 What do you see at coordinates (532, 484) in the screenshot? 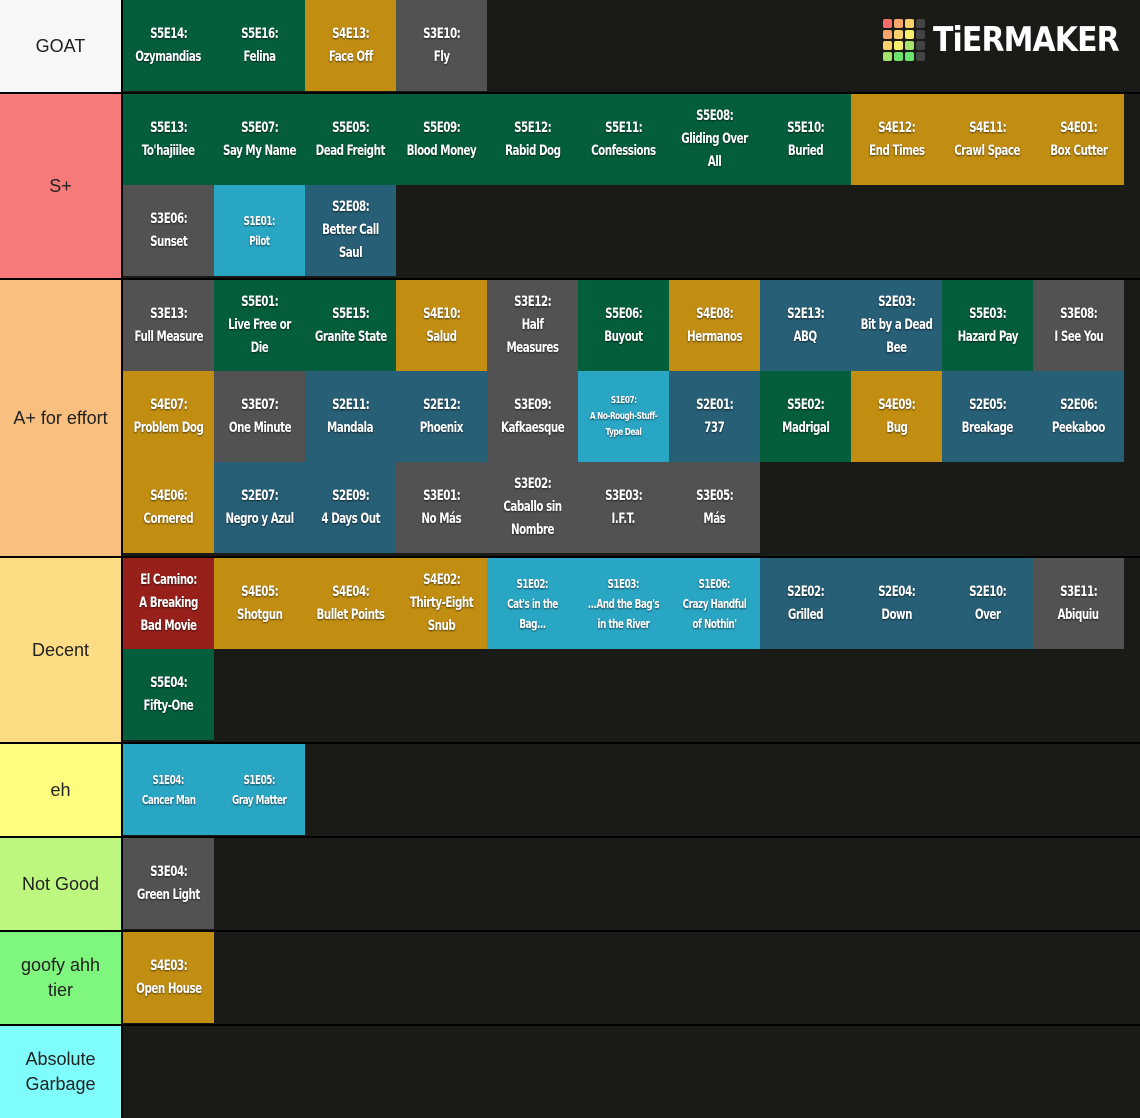
I see `episode-code: S3E02:` at bounding box center [532, 484].